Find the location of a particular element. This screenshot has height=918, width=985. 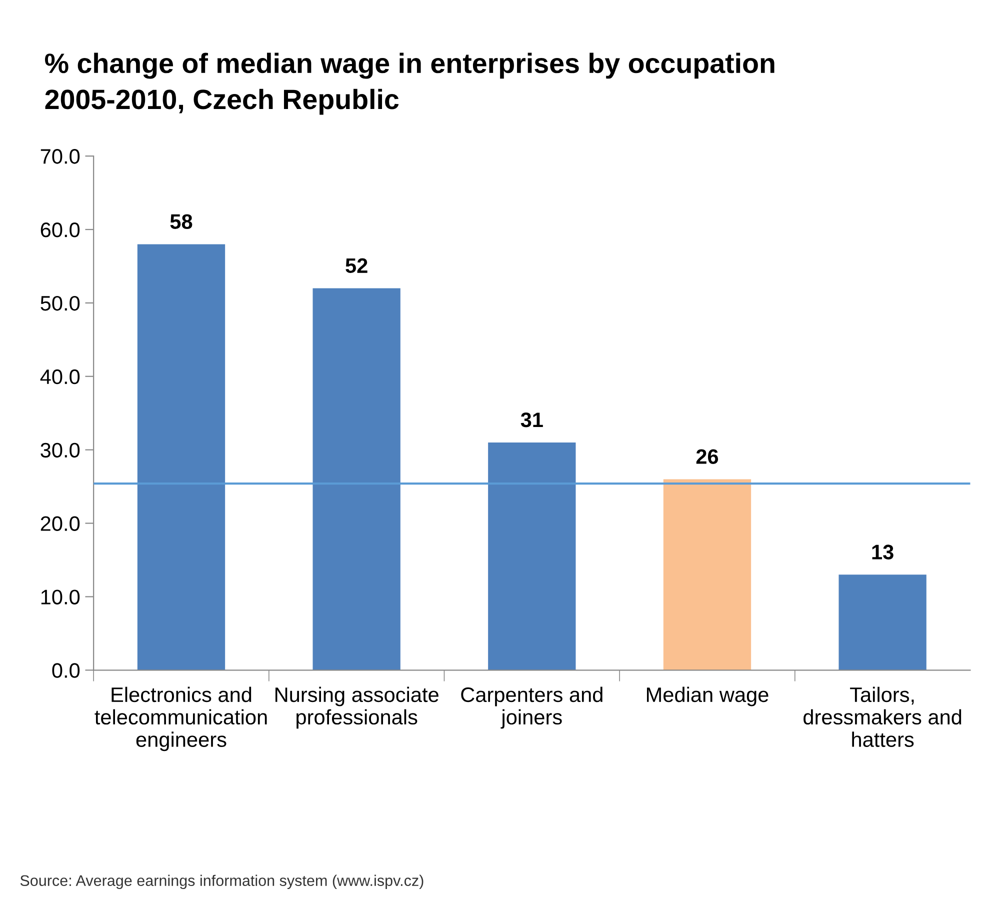

data-label: 26 is located at coordinates (707, 456).